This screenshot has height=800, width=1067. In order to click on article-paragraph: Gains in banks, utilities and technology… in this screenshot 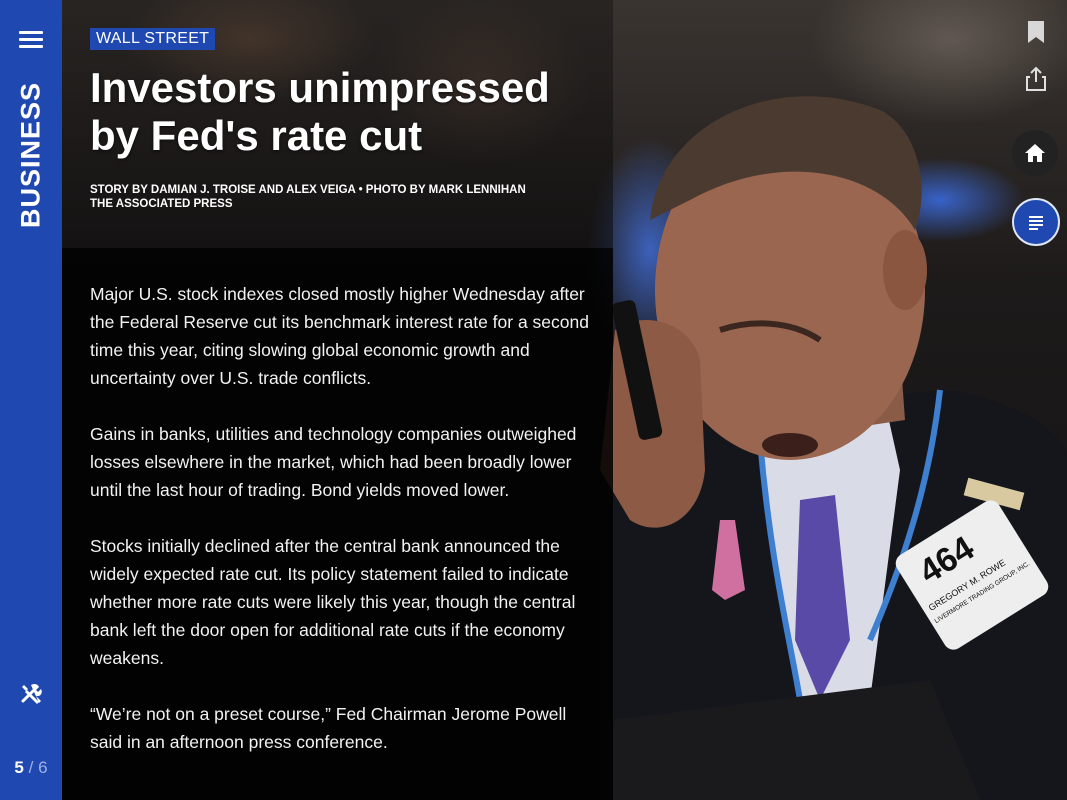, I will do `click(333, 462)`.